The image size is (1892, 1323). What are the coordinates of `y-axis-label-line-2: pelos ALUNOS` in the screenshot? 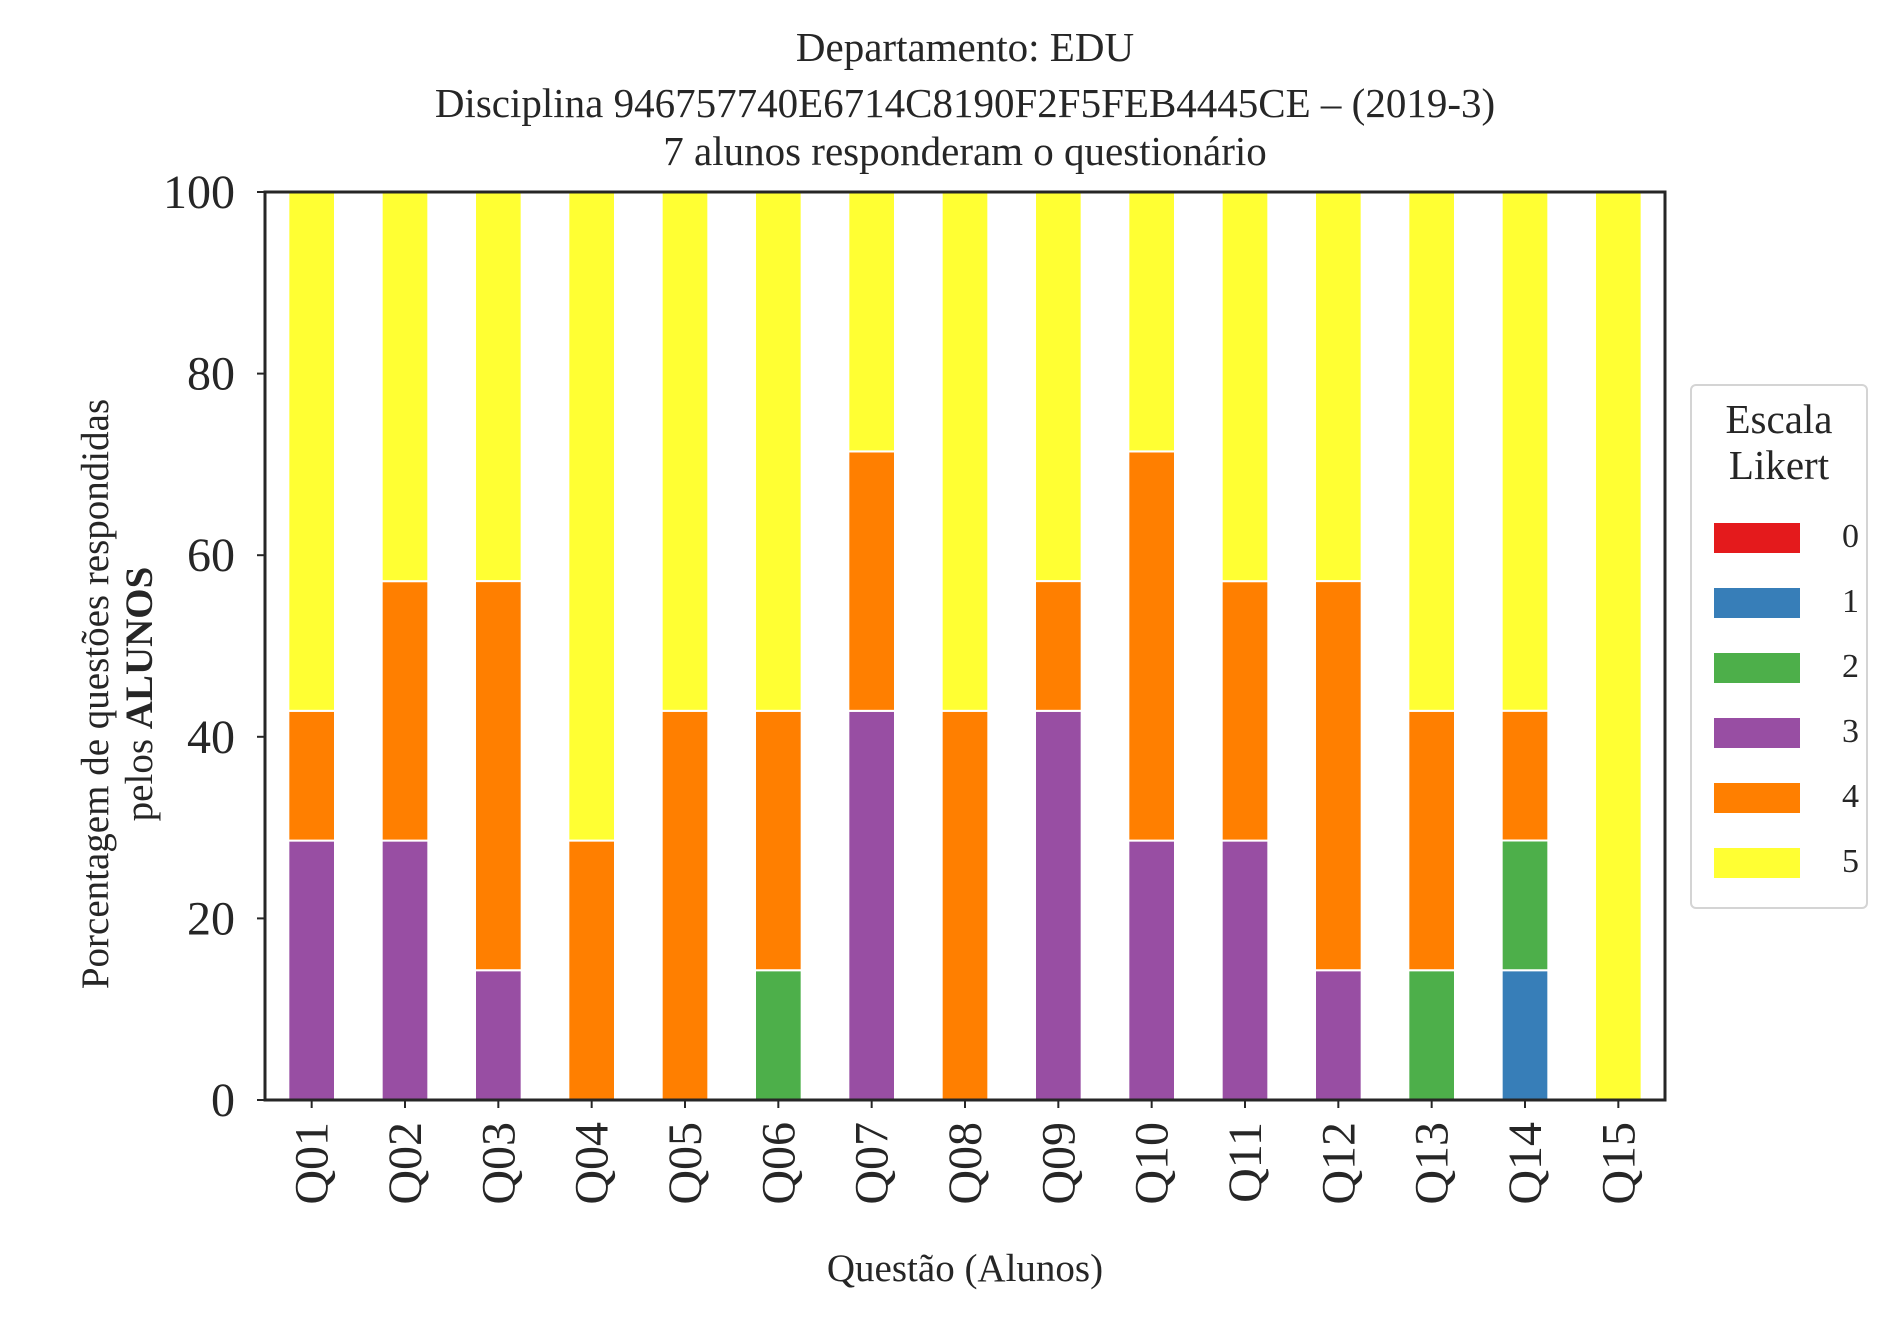 It's located at (140, 694).